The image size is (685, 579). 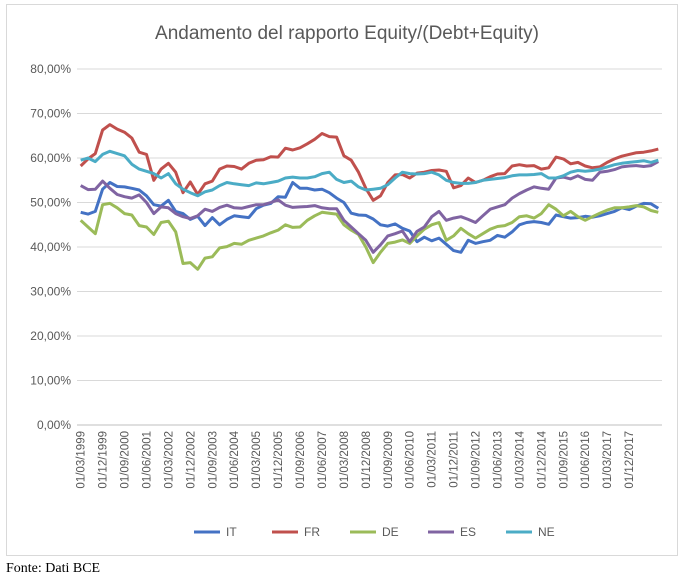 I want to click on x-tick-label: 01/03/1999, so click(x=82, y=460).